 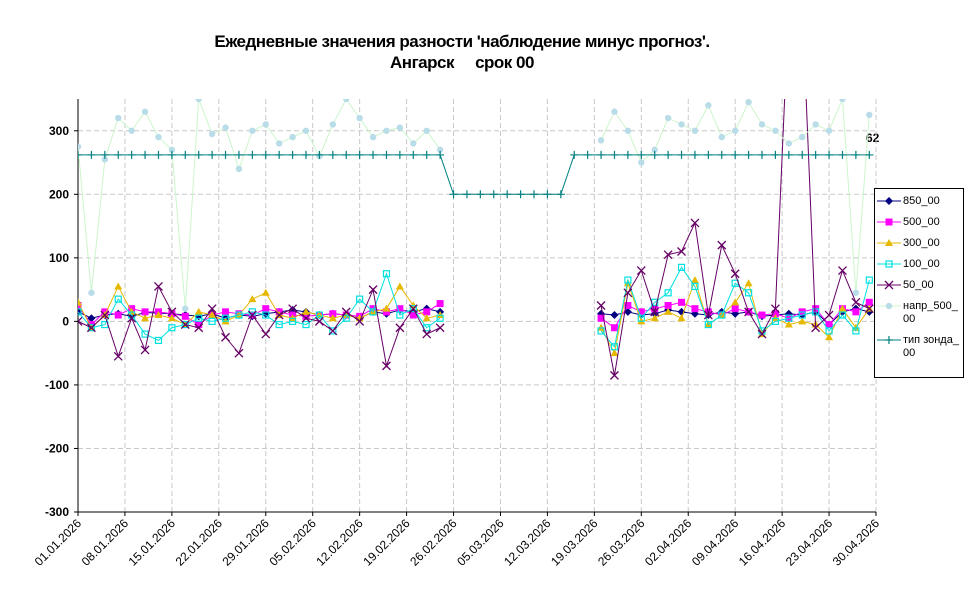 What do you see at coordinates (919, 222) in the screenshot?
I see `legend-item: 500_00` at bounding box center [919, 222].